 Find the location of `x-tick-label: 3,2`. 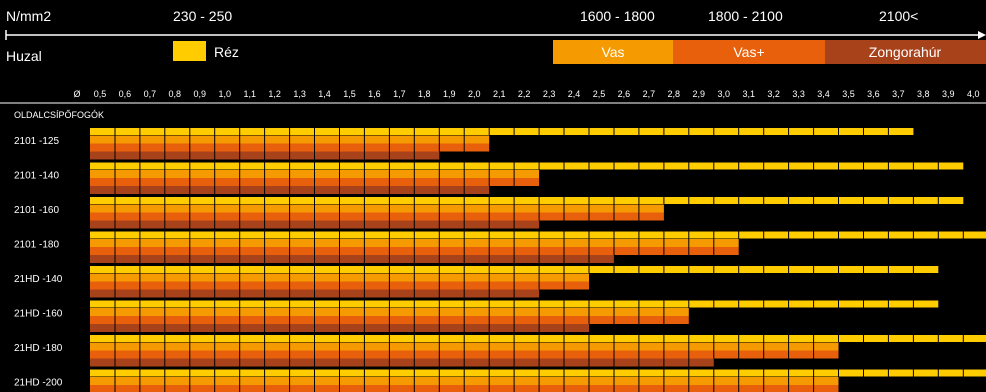

x-tick-label: 3,2 is located at coordinates (773, 94).